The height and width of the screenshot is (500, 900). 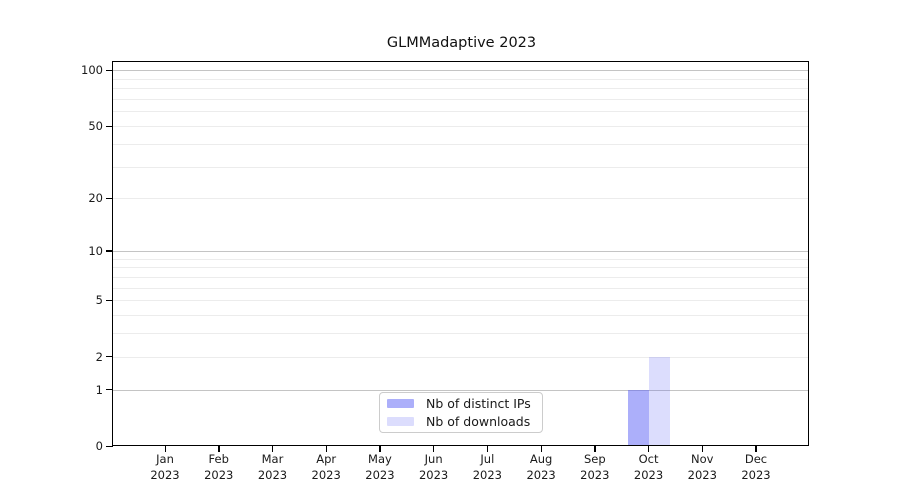 I want to click on x-tick-mark-mar-2023, so click(x=272, y=449).